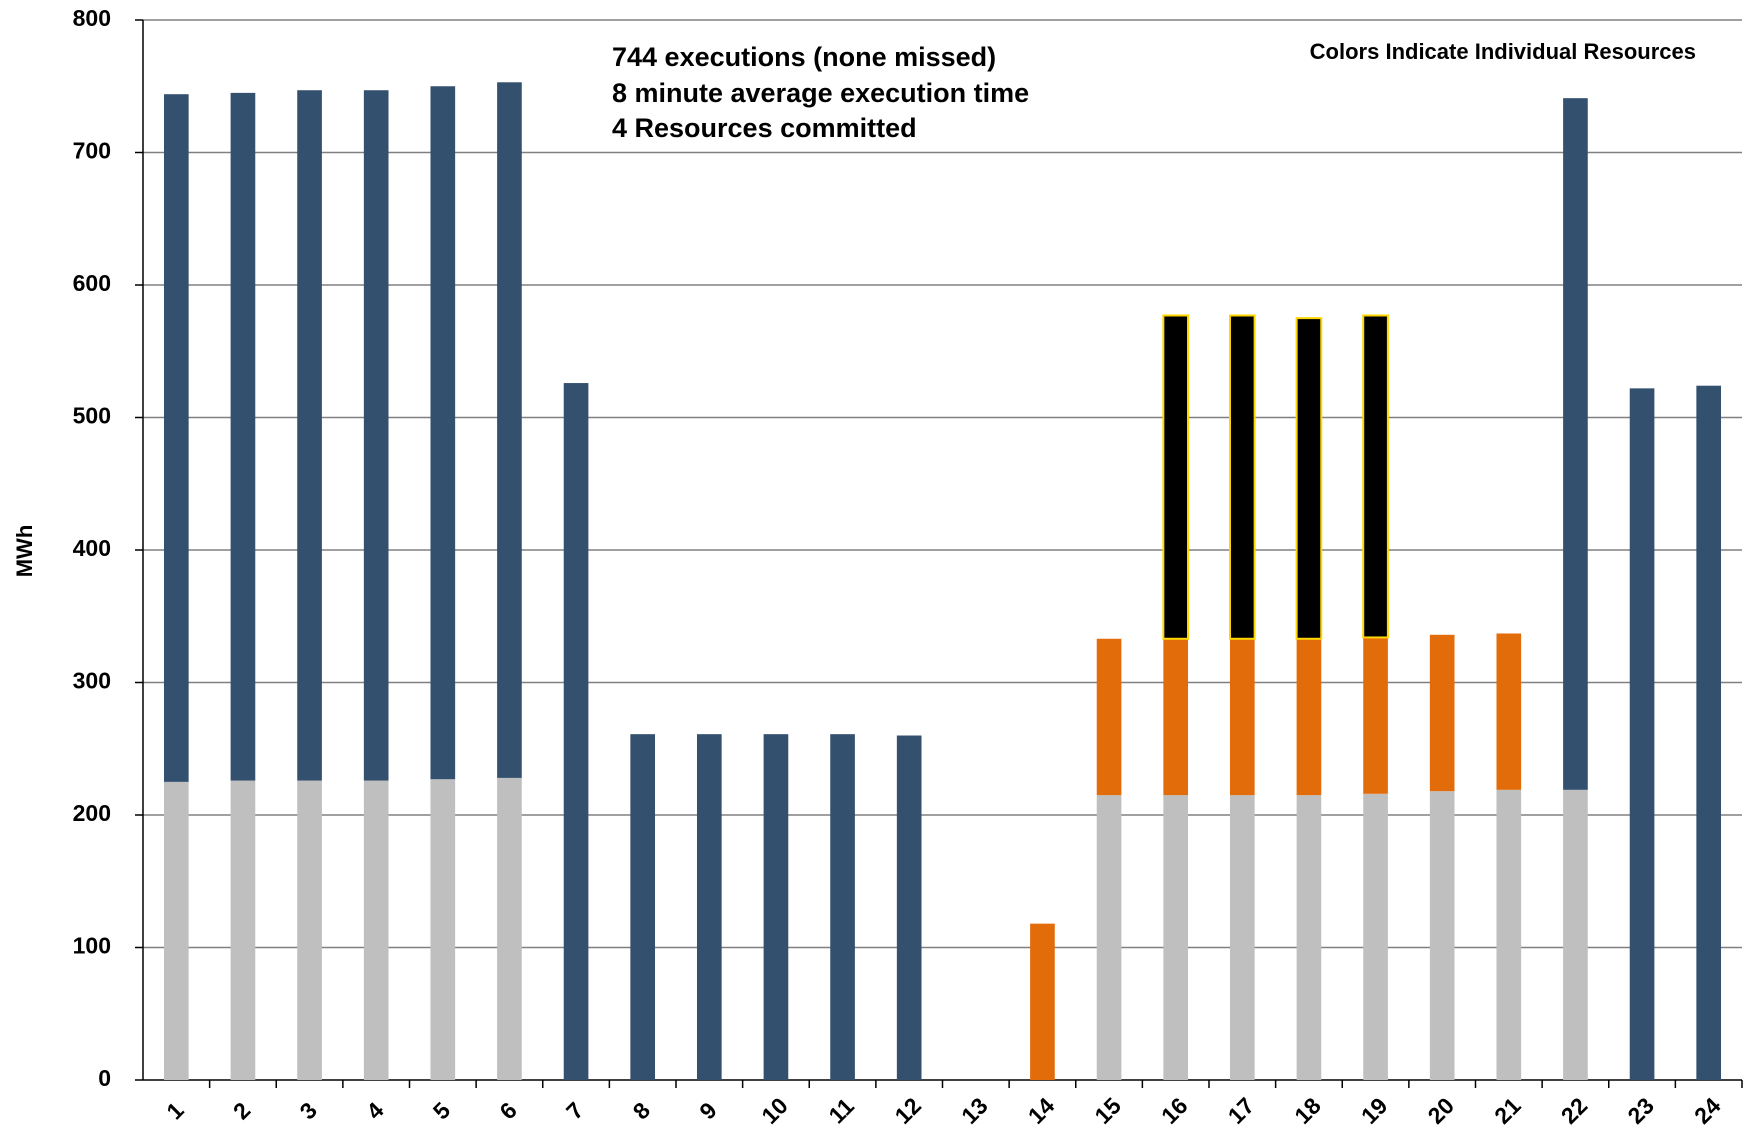  Describe the element at coordinates (92, 813) in the screenshot. I see `y-tick-label: 200` at that location.